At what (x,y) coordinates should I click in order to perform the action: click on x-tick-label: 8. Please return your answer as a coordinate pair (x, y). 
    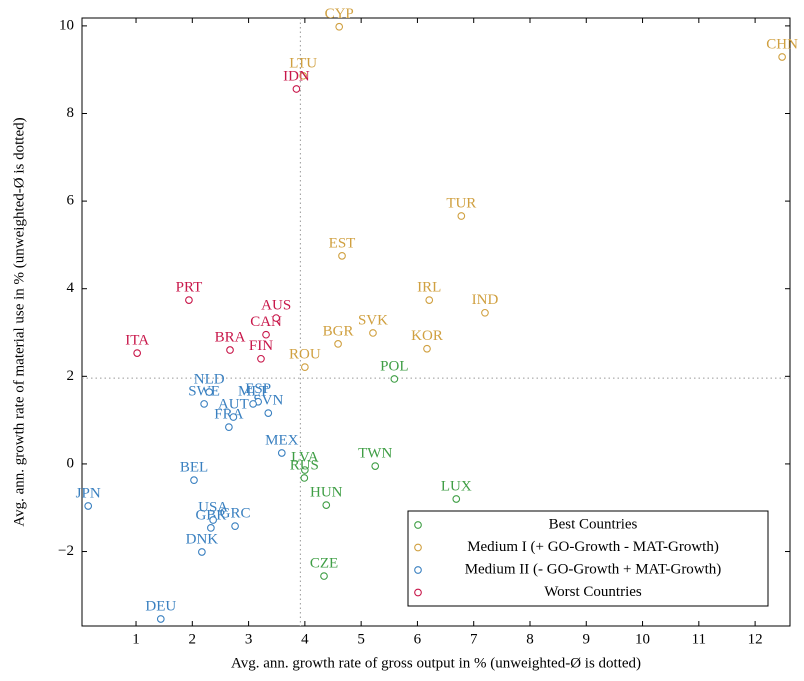
    Looking at the image, I should click on (530, 639).